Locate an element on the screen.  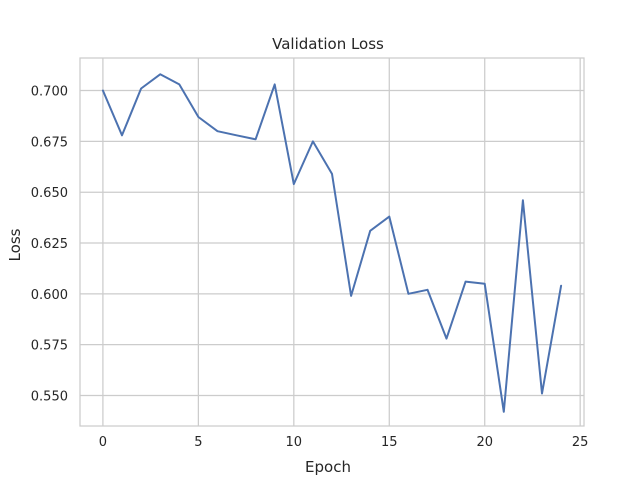
y-tick-label: 0.575 is located at coordinates (49, 346).